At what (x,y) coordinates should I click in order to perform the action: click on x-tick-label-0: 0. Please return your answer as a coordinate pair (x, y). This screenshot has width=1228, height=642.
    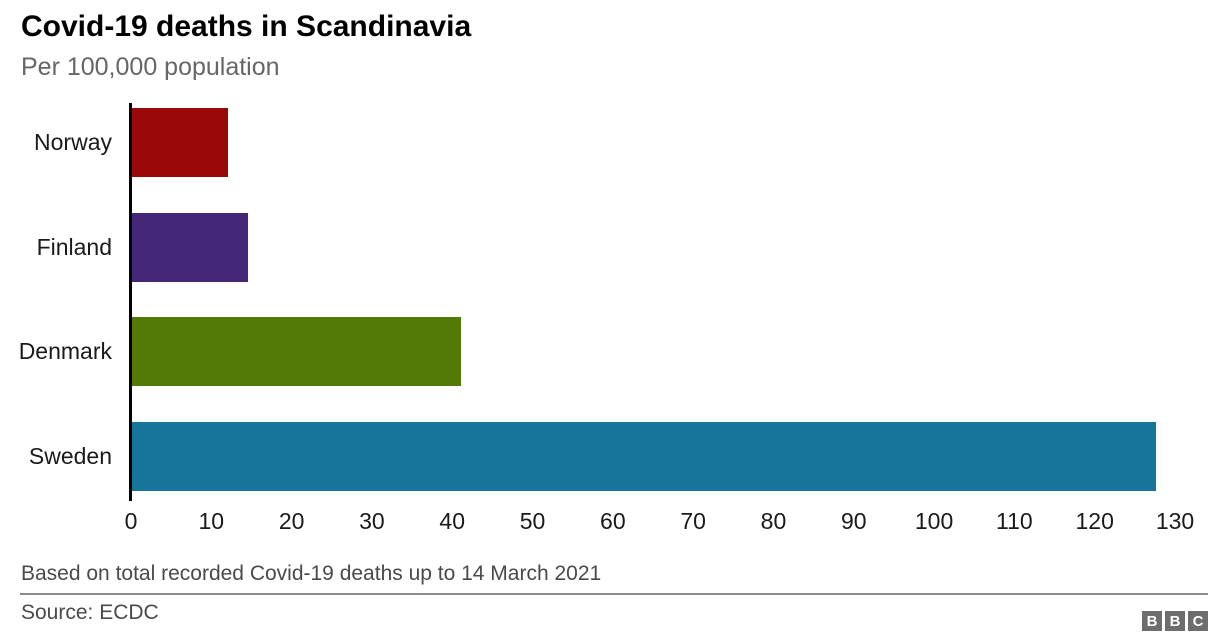
    Looking at the image, I should click on (131, 521).